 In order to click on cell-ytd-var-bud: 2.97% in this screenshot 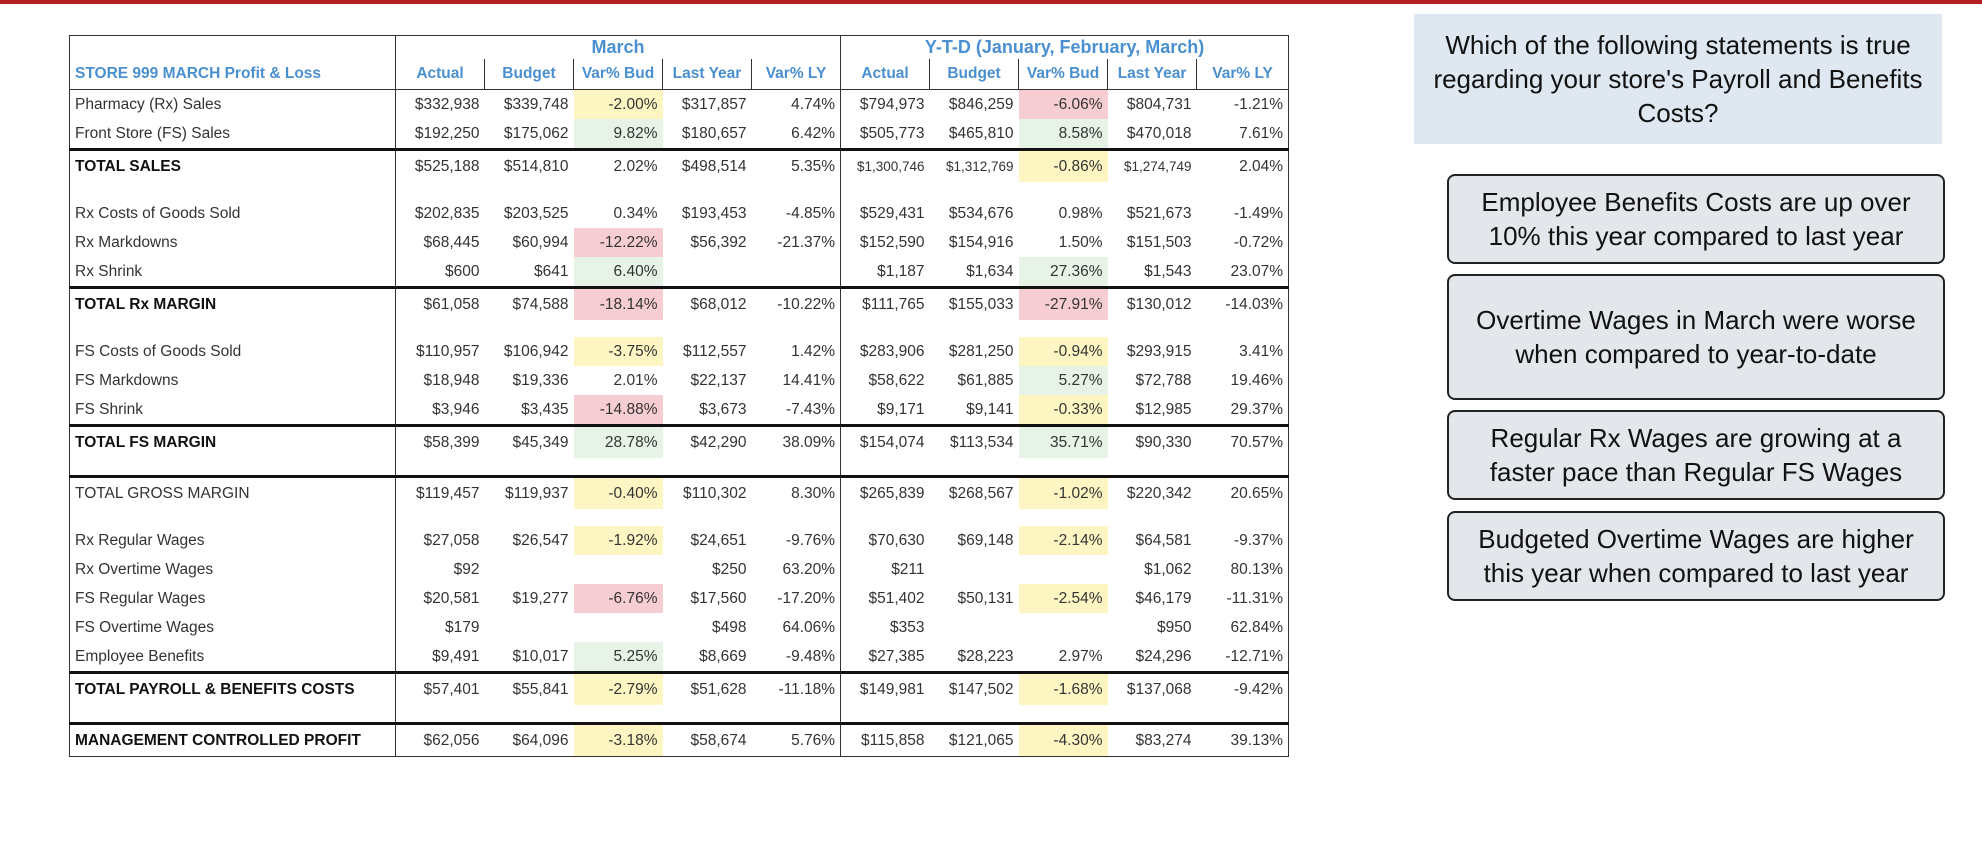, I will do `click(1080, 656)`.